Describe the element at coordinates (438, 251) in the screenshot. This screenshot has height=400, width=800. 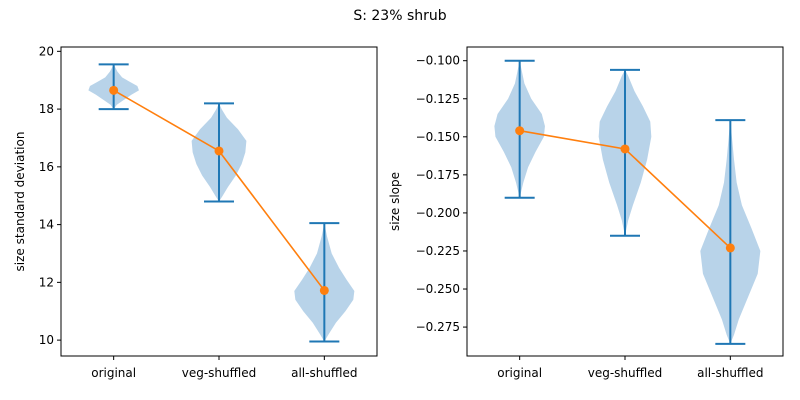
I see `y-tick-label-2: −0.225` at that location.